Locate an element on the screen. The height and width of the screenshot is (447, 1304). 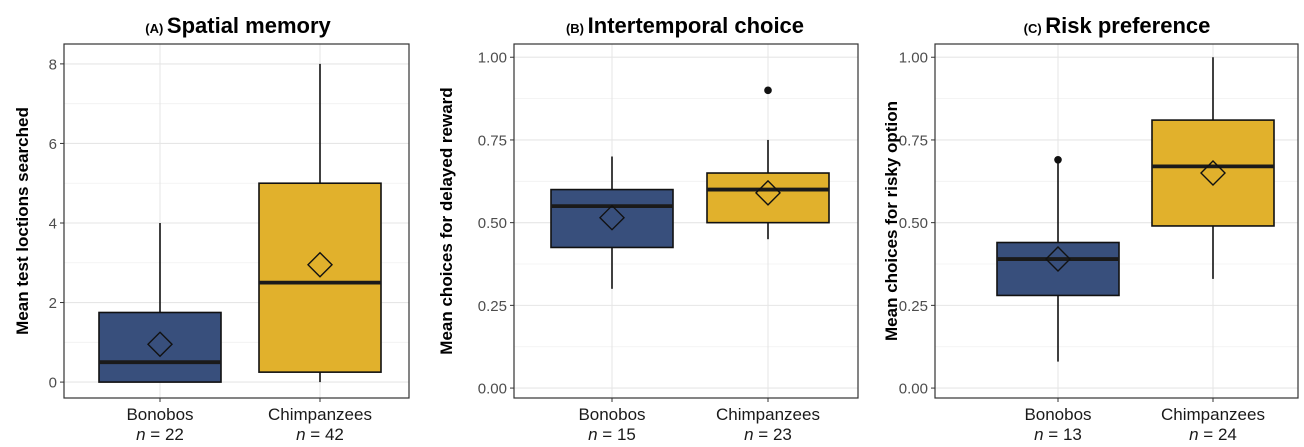
panel-tag: (B) is located at coordinates (575, 28).